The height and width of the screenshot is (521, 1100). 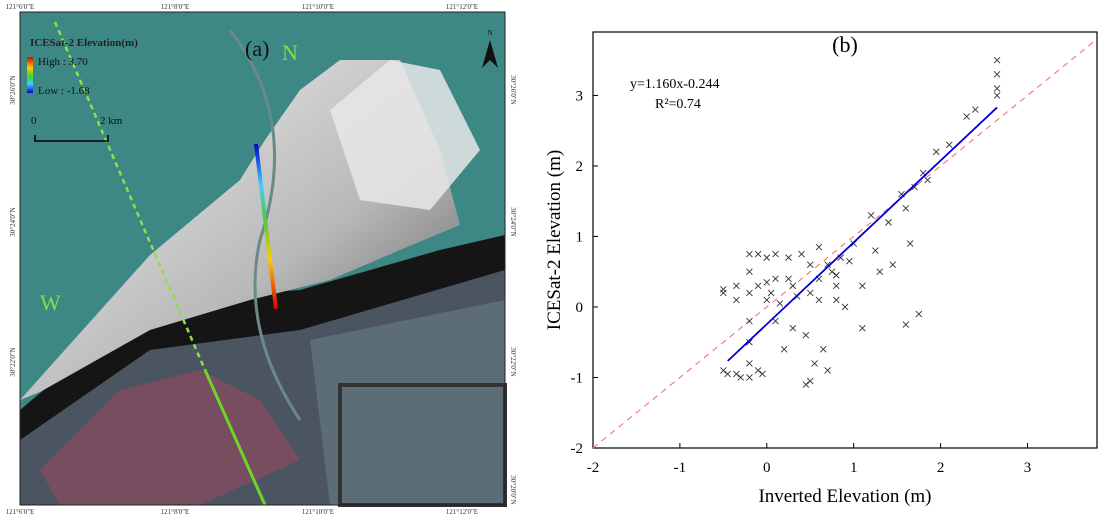 I want to click on y-tick-label: 0, so click(x=580, y=308).